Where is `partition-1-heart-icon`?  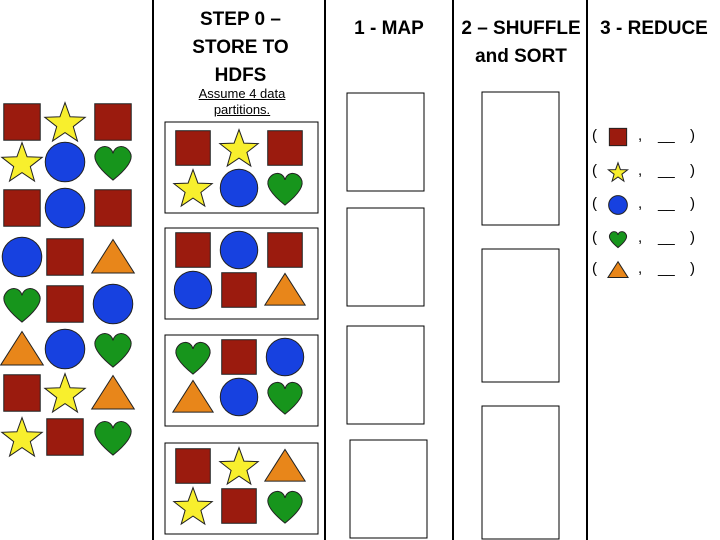 partition-1-heart-icon is located at coordinates (285, 189).